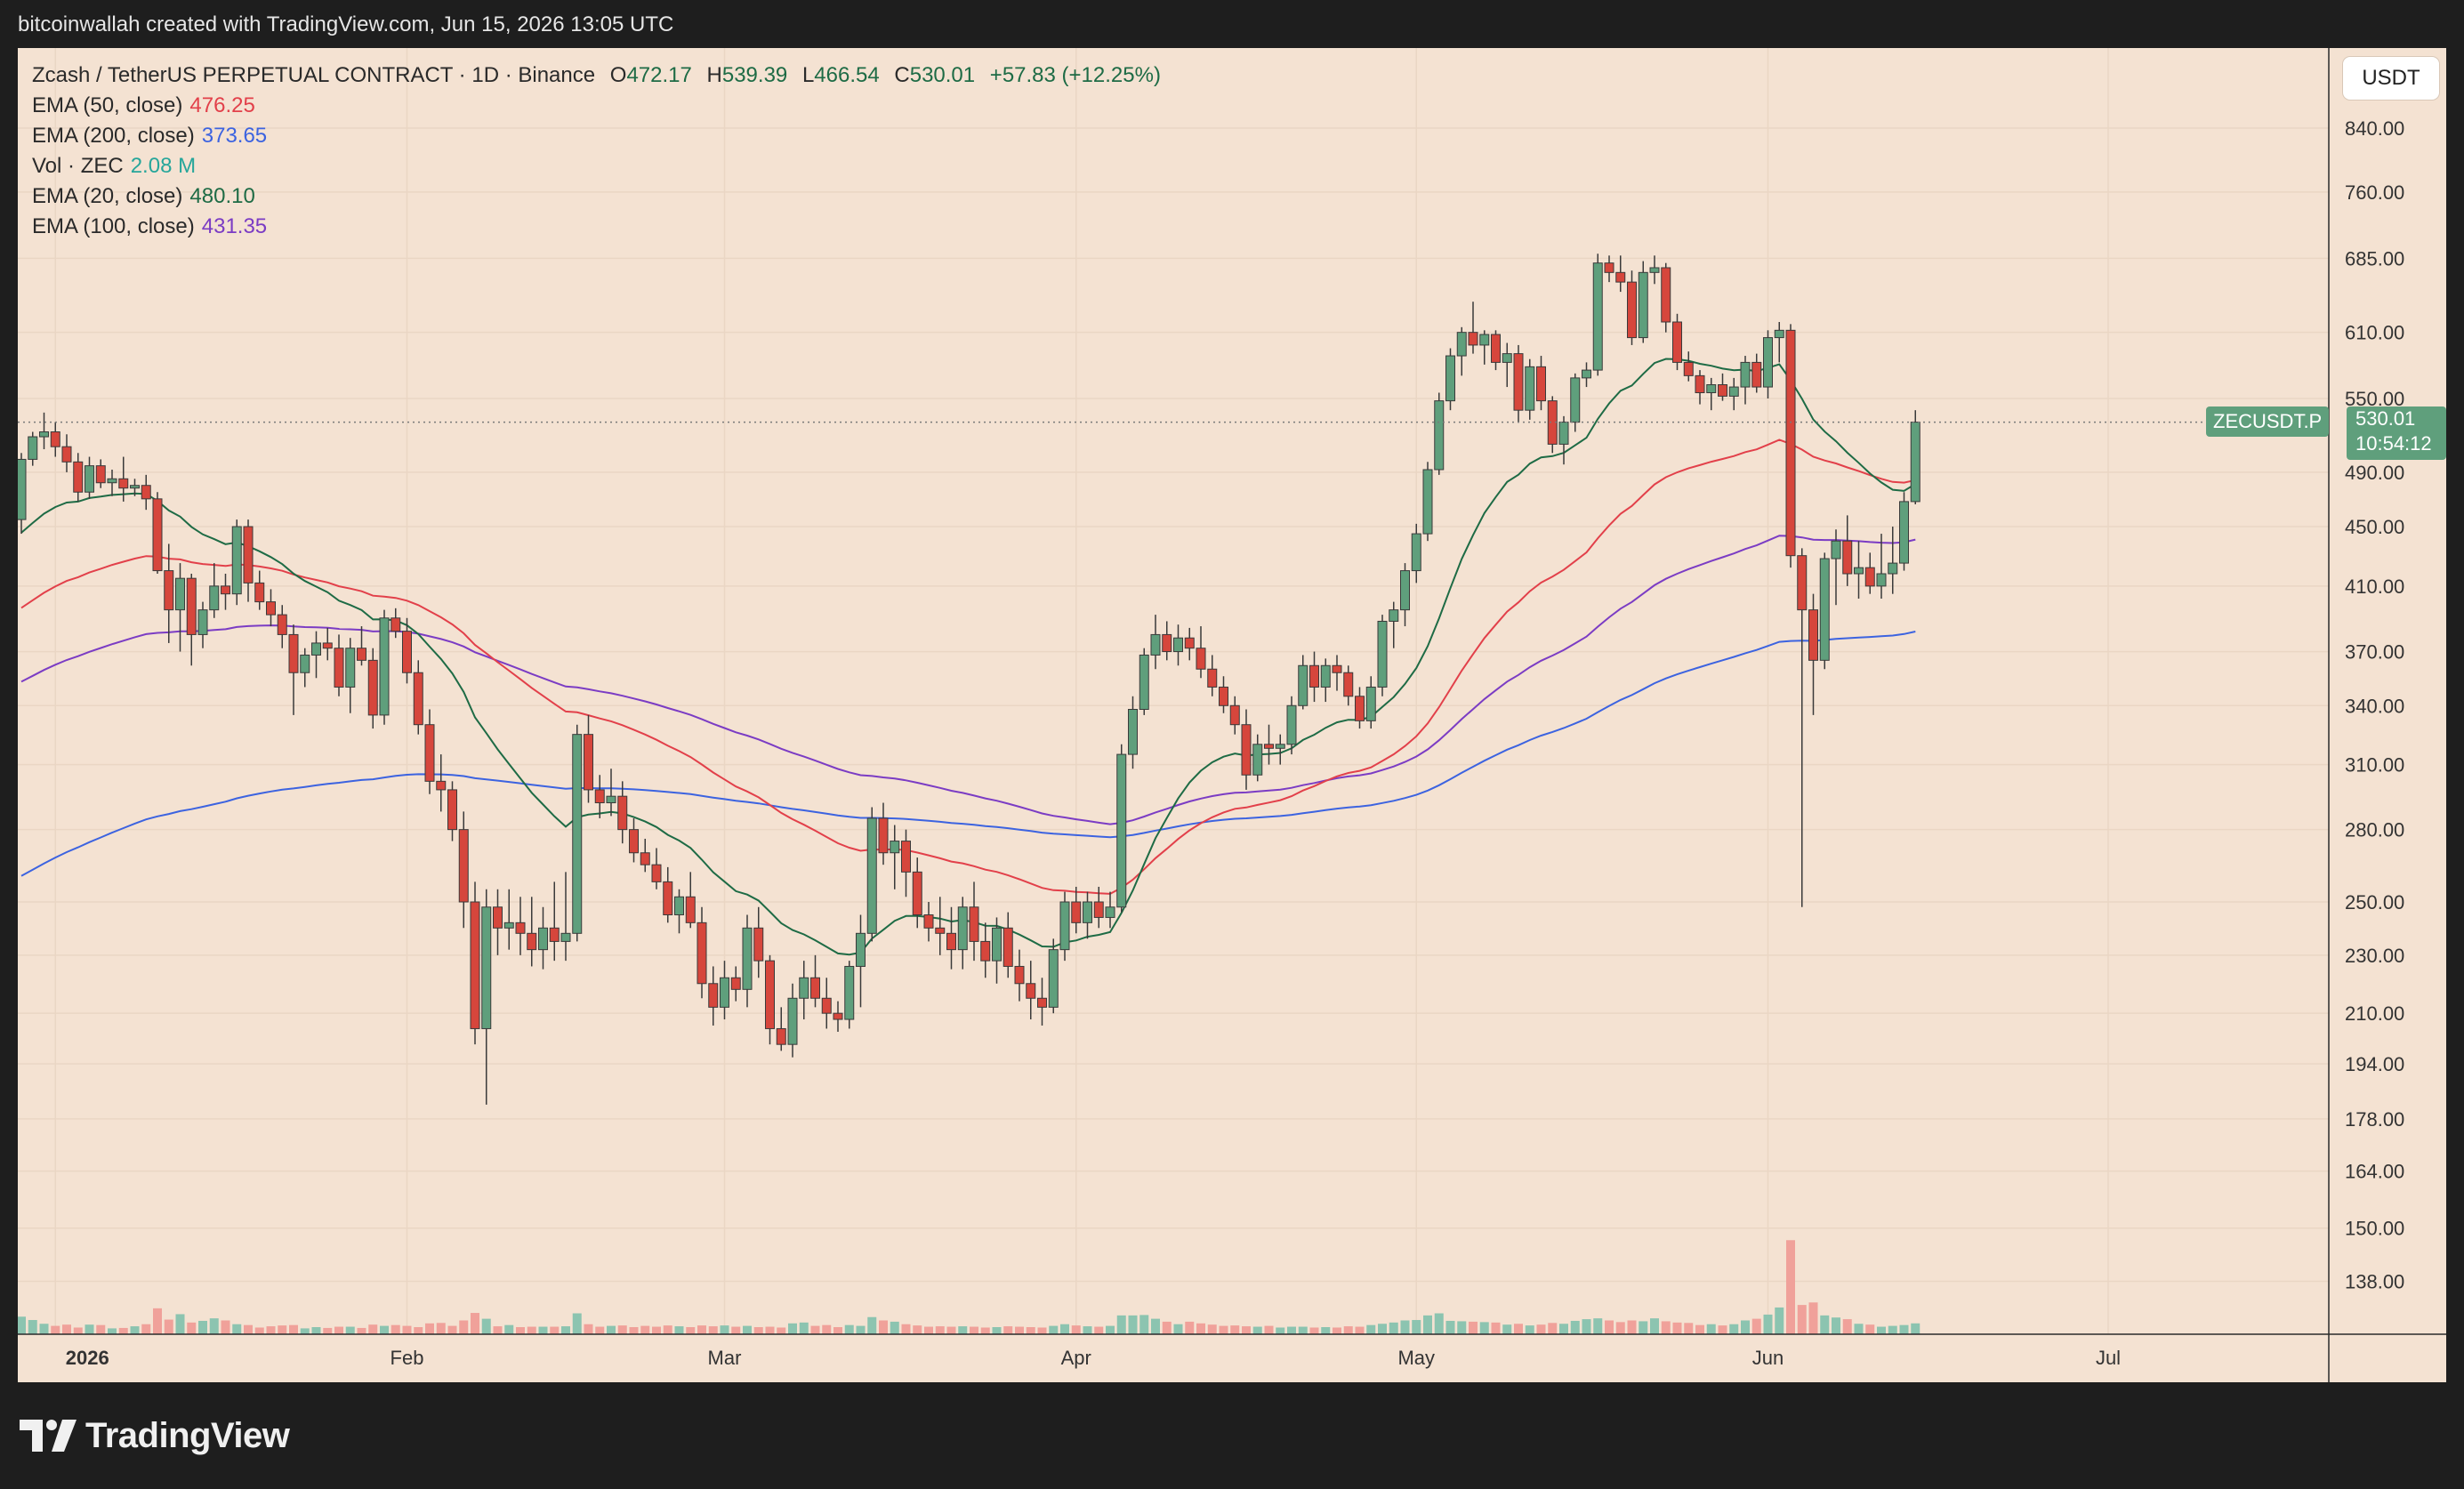 The width and height of the screenshot is (2464, 1489). What do you see at coordinates (598, 196) in the screenshot?
I see `indicator-ema20: EMA (20, close) 480.10` at bounding box center [598, 196].